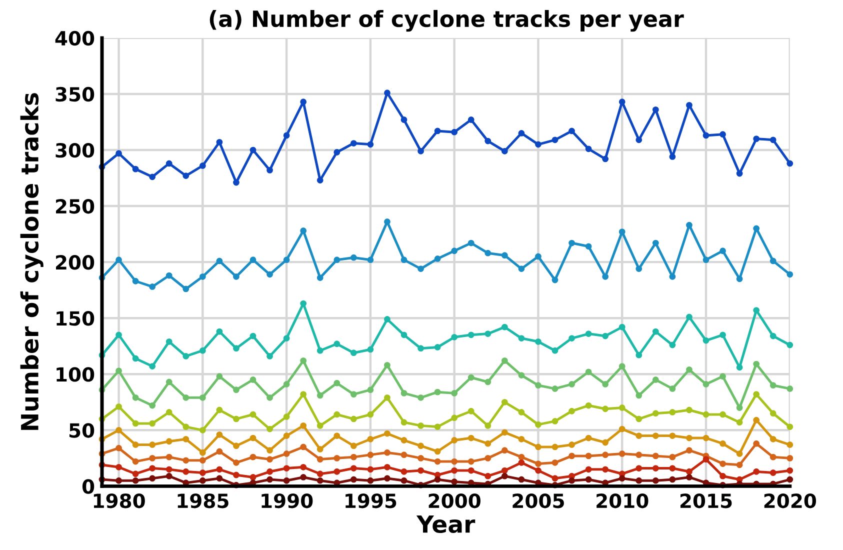 The image size is (843, 550). What do you see at coordinates (75, 206) in the screenshot?
I see `y-tick-label: 250` at bounding box center [75, 206].